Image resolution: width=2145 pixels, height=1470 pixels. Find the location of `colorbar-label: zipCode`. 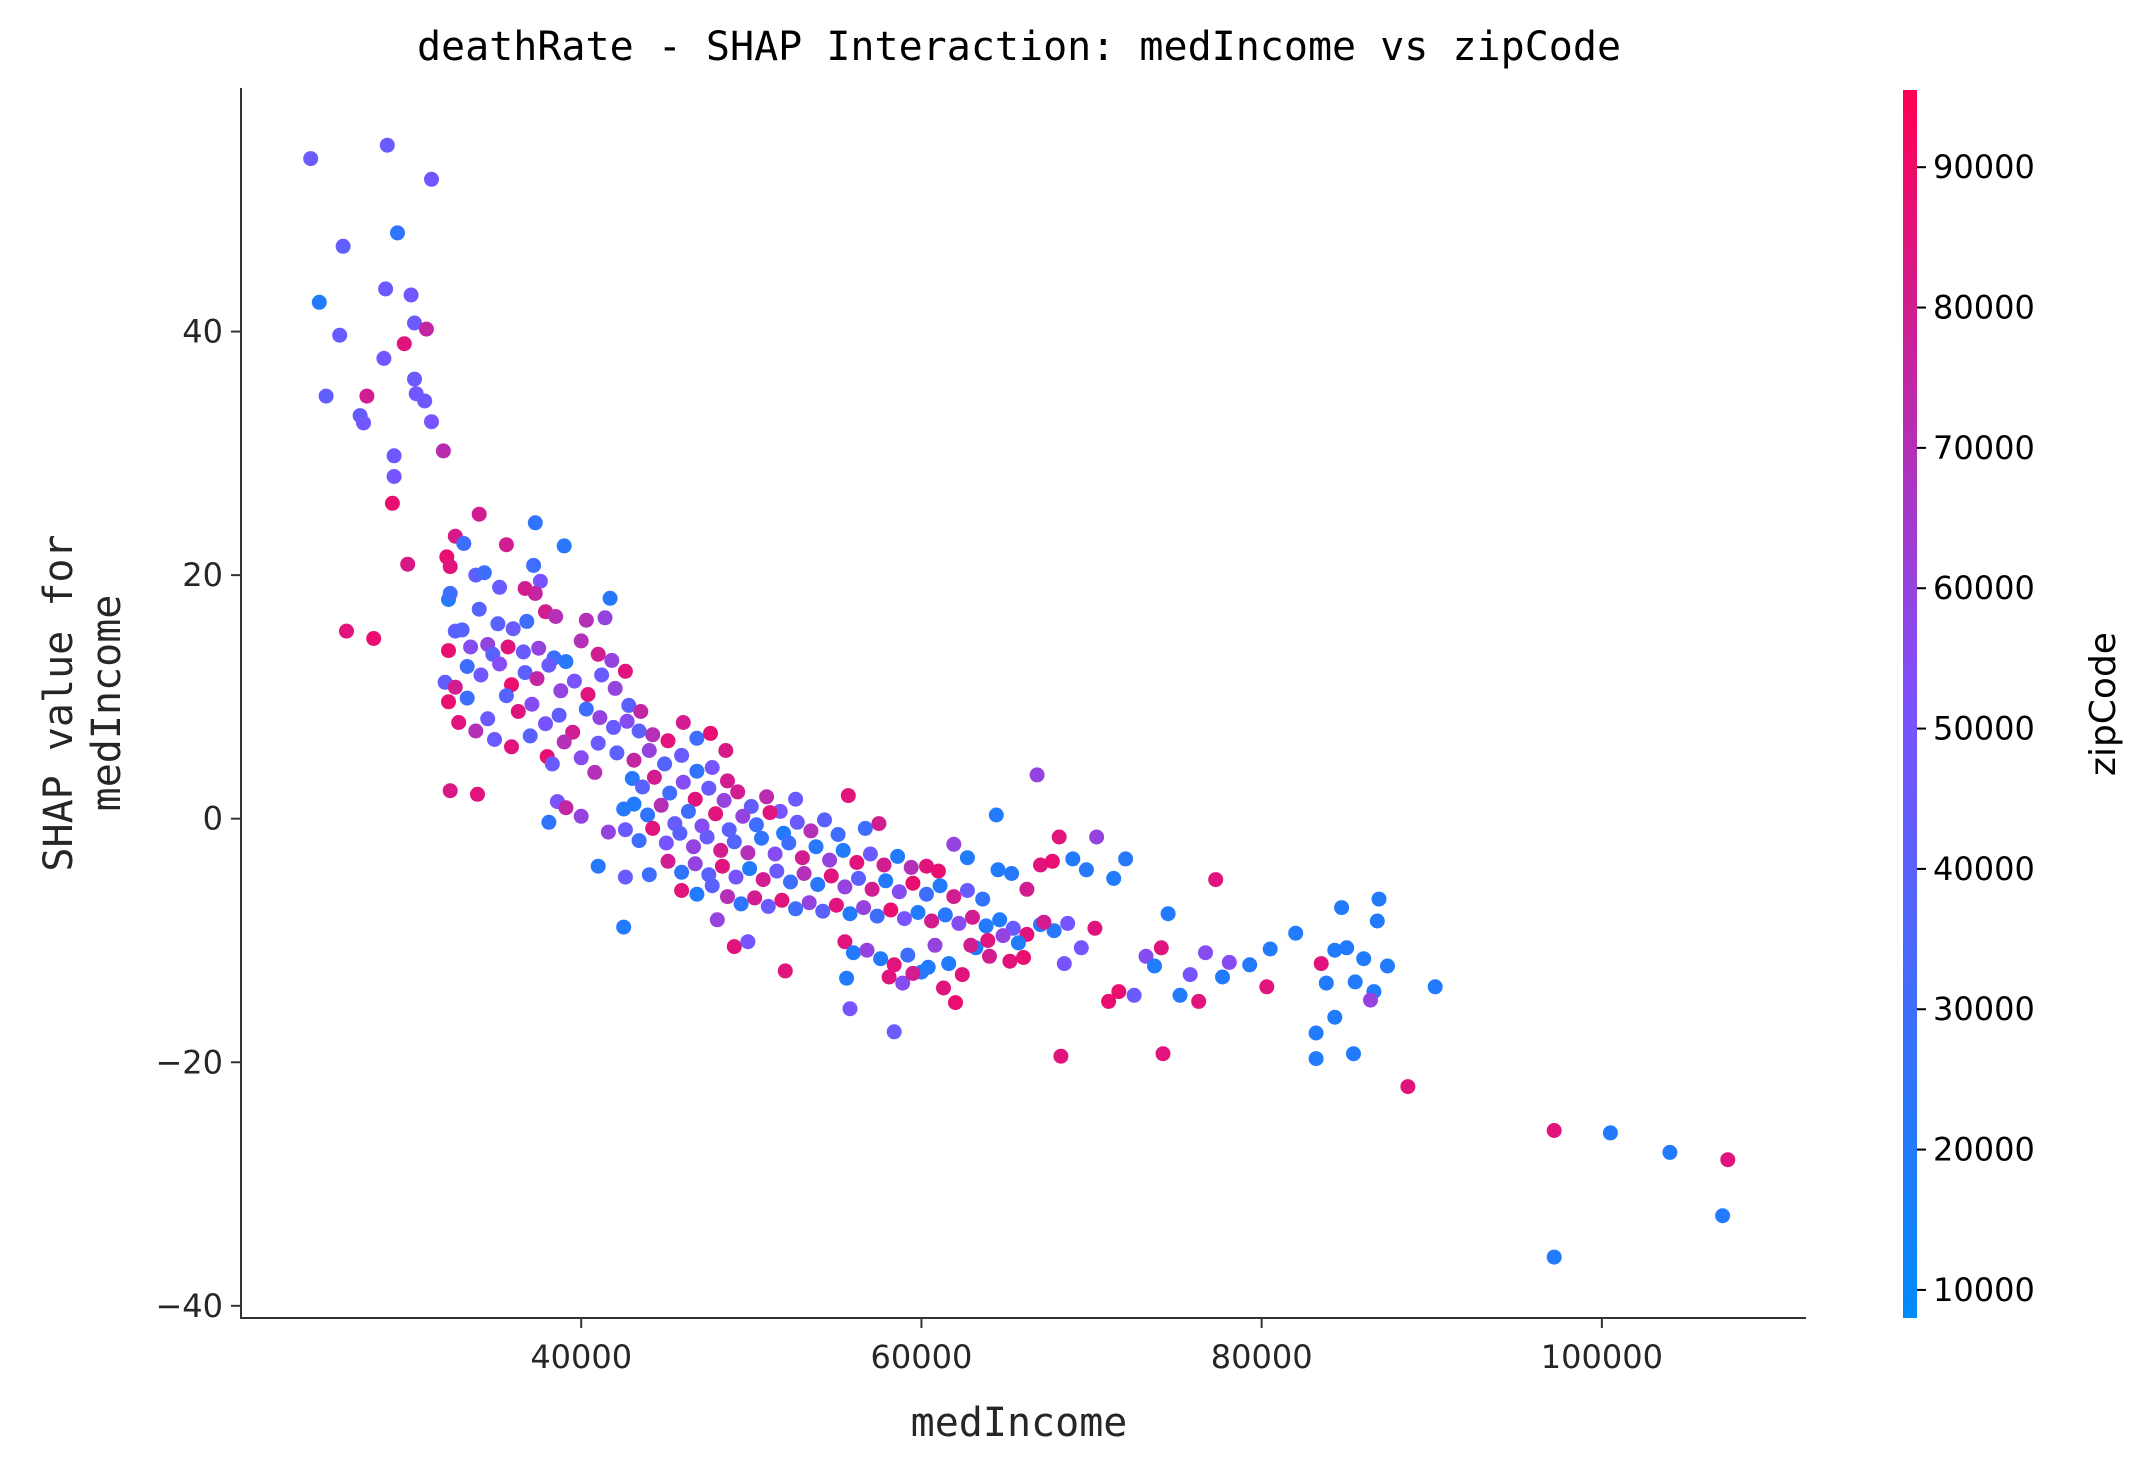

colorbar-label: zipCode is located at coordinates (2103, 704).